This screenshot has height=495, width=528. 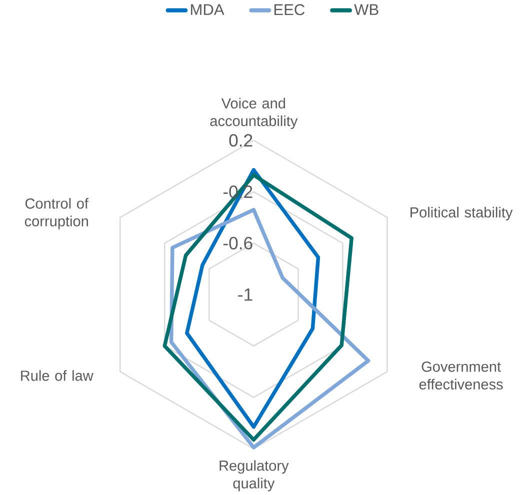 What do you see at coordinates (461, 376) in the screenshot?
I see `spoke-label: Government effectiveness` at bounding box center [461, 376].